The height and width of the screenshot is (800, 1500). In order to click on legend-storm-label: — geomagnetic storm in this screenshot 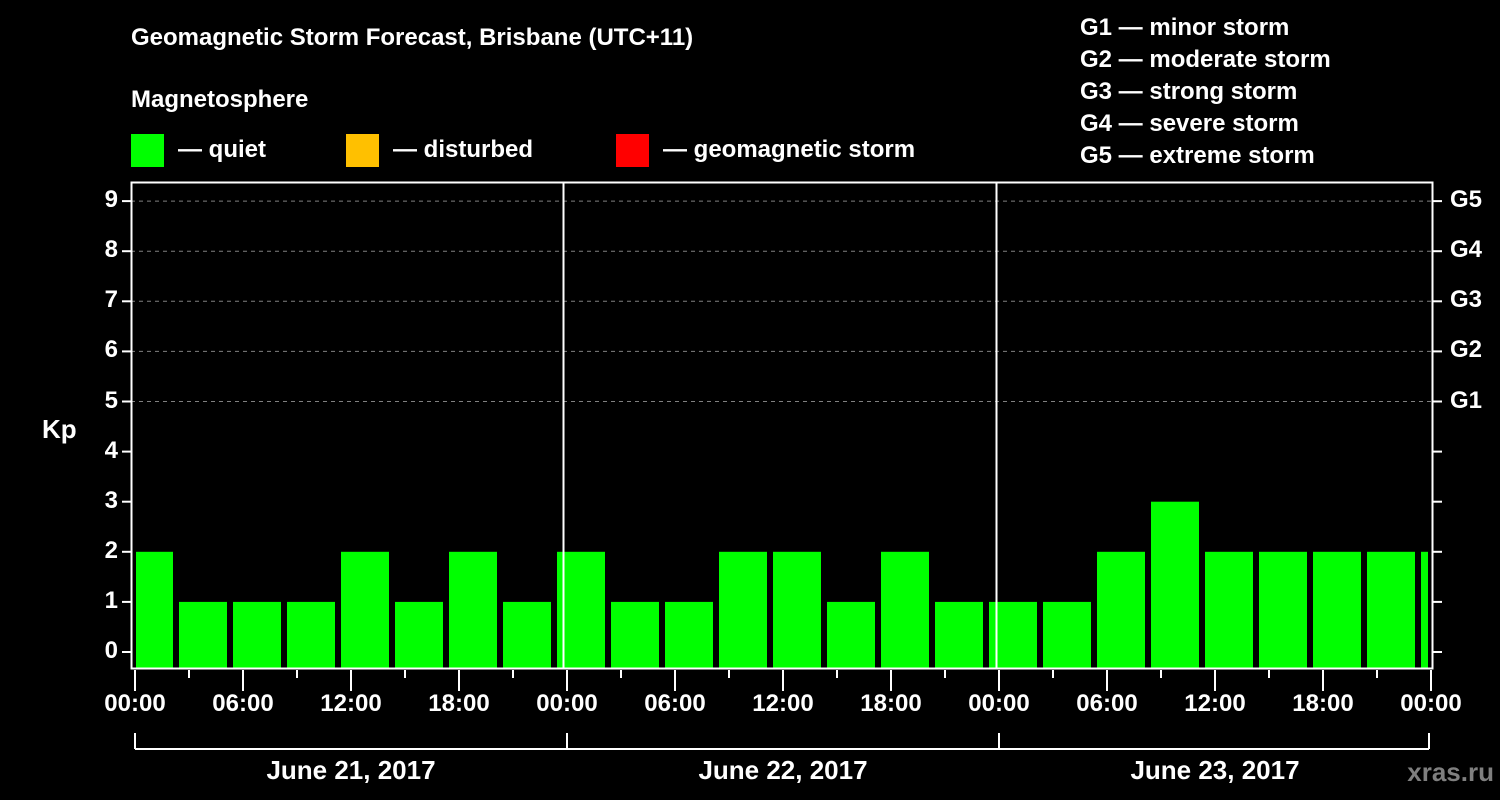, I will do `click(789, 149)`.